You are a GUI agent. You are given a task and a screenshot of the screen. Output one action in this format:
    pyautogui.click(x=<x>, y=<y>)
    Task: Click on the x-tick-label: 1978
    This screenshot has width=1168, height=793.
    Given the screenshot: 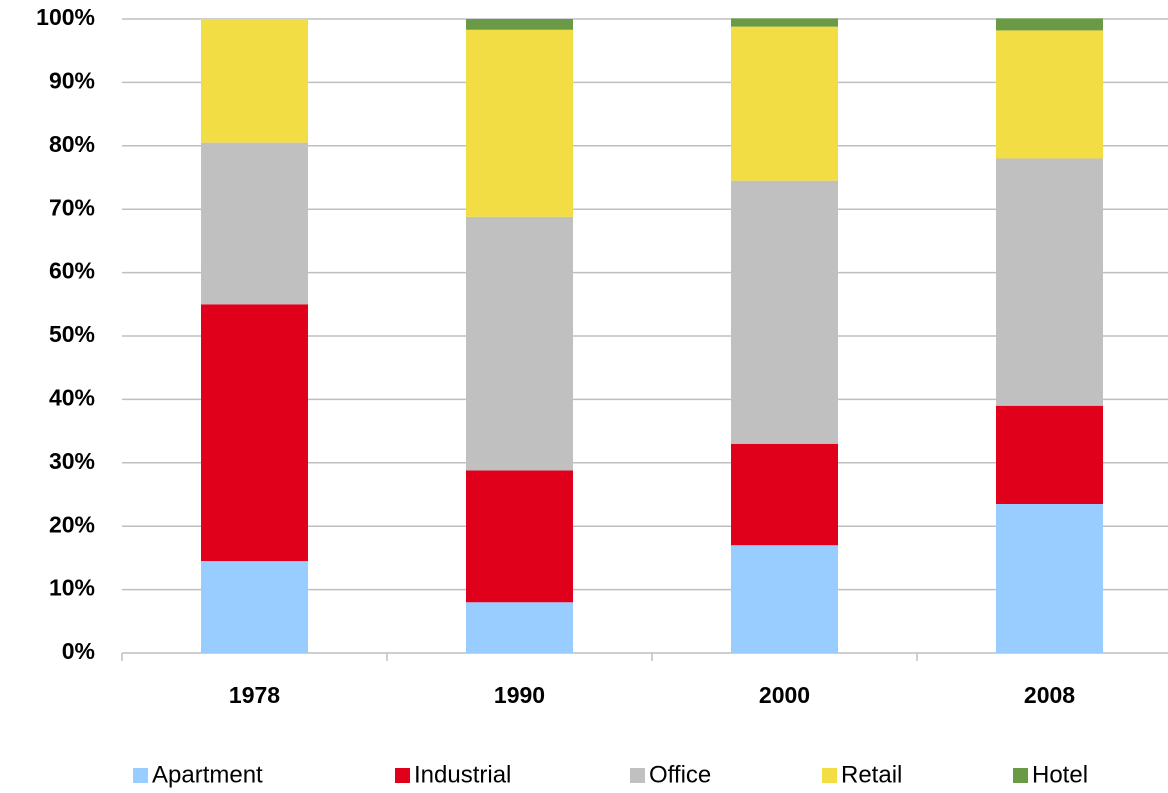 What is the action you would take?
    pyautogui.click(x=254, y=695)
    